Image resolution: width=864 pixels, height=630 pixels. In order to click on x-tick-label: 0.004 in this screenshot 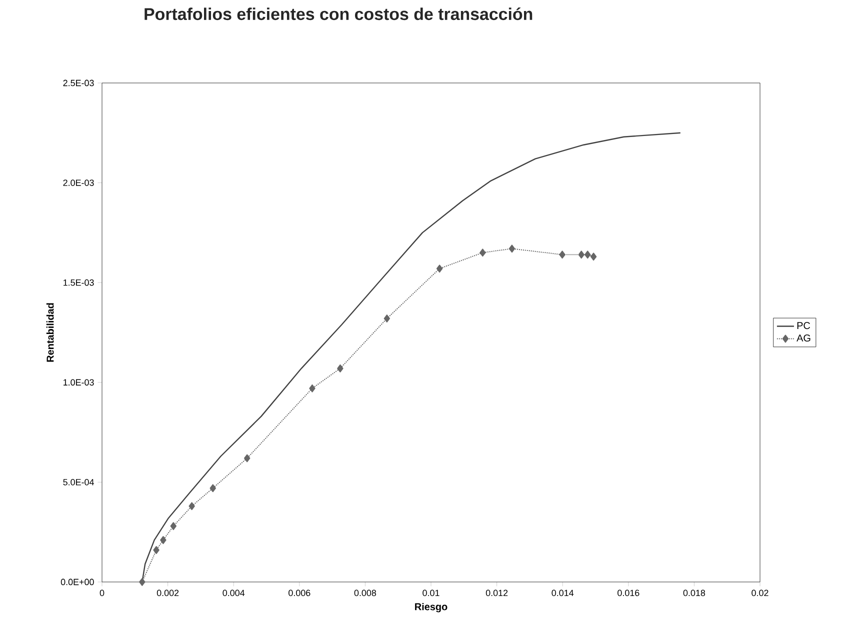, I will do `click(233, 593)`.